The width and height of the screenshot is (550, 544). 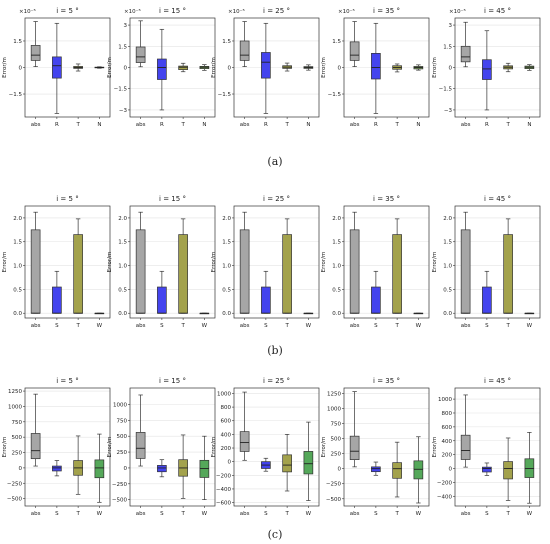 What do you see at coordinates (334, 500) in the screenshot?
I see `y-tick-label: −500` at bounding box center [334, 500].